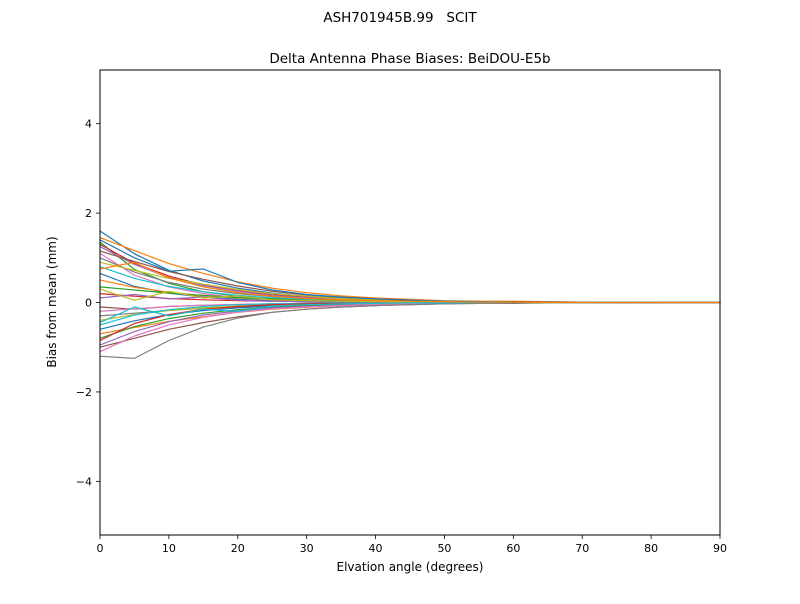 Image resolution: width=800 pixels, height=604 pixels. Describe the element at coordinates (52, 302) in the screenshot. I see `y-axis-label: Bias from mean (mm)` at that location.